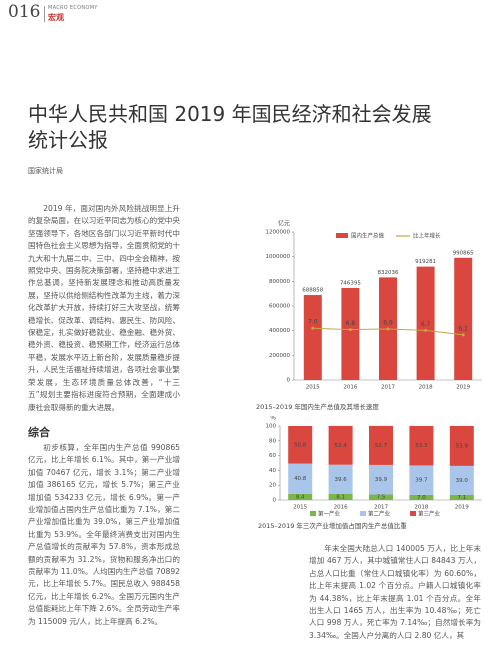  I want to click on y-tick-label: 100, so click(271, 427).